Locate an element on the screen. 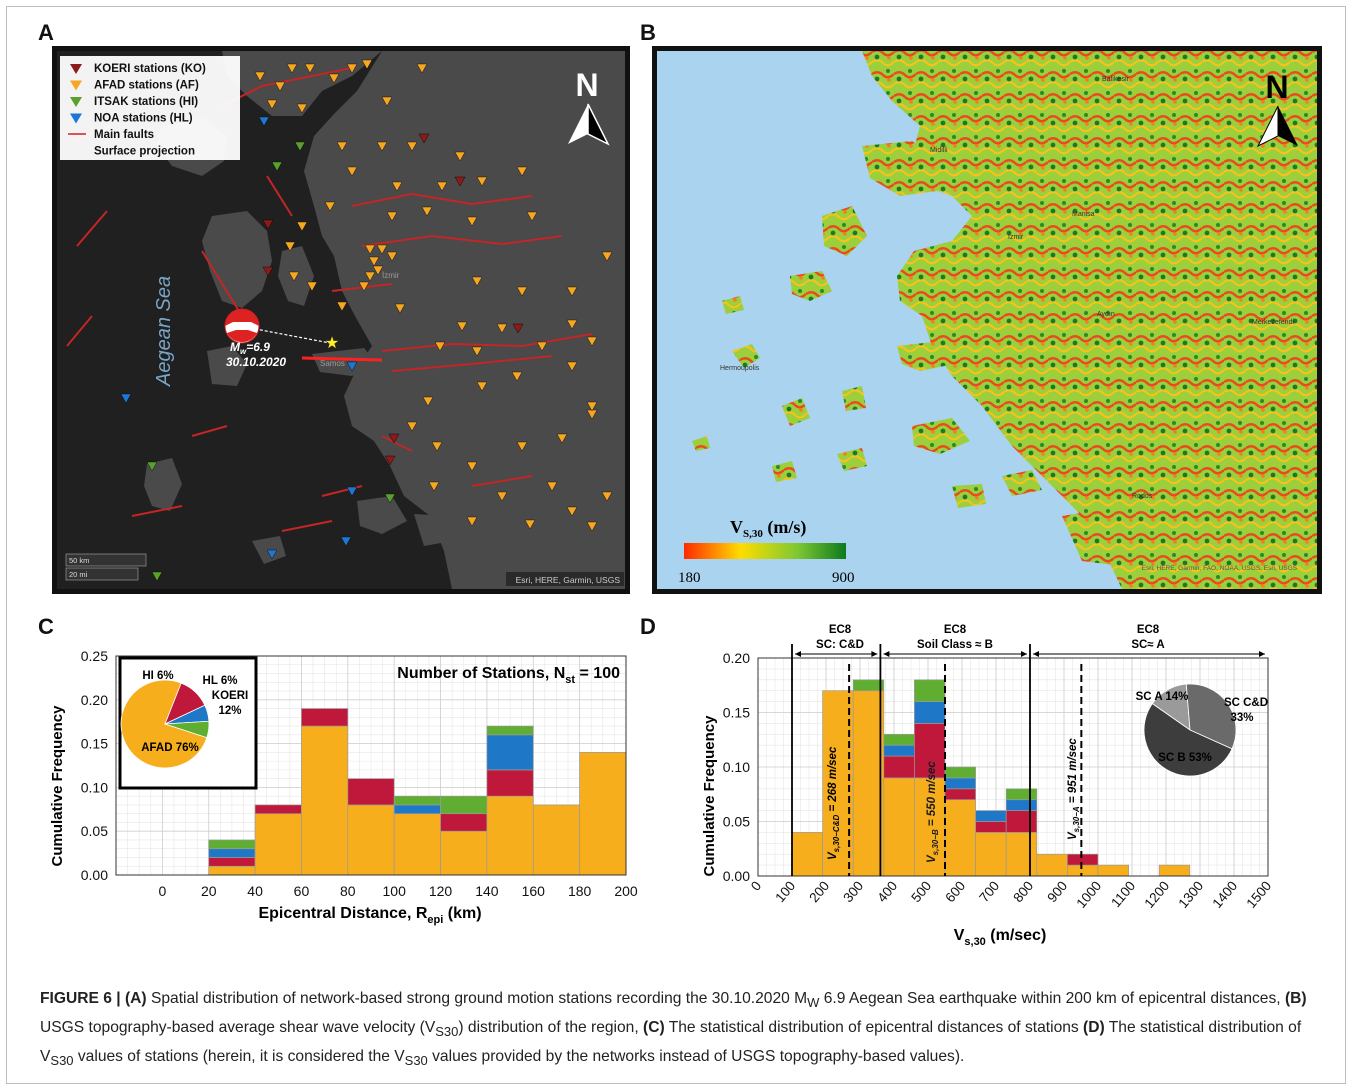 The width and height of the screenshot is (1354, 1091). svg-text: 20 mi is located at coordinates (78, 574).